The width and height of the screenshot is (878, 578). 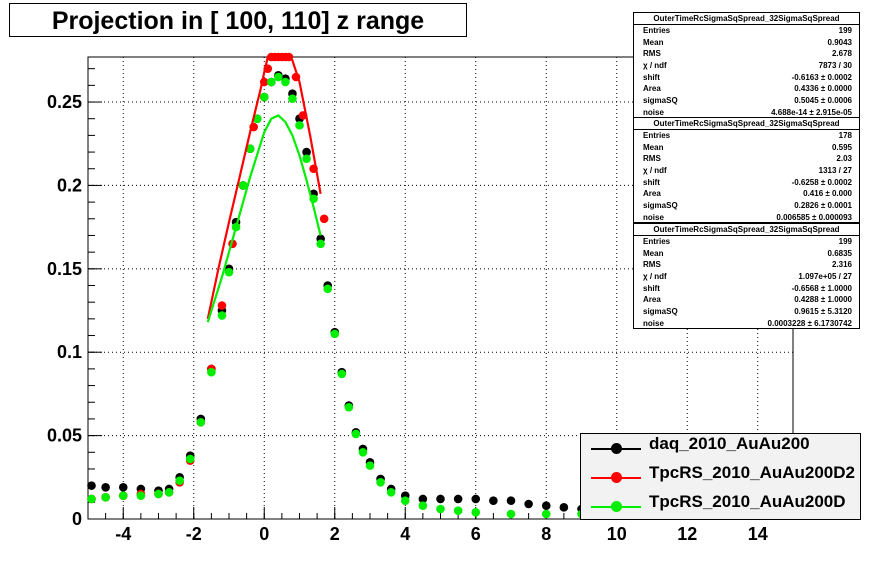 I want to click on stats-value: 199, so click(x=845, y=241).